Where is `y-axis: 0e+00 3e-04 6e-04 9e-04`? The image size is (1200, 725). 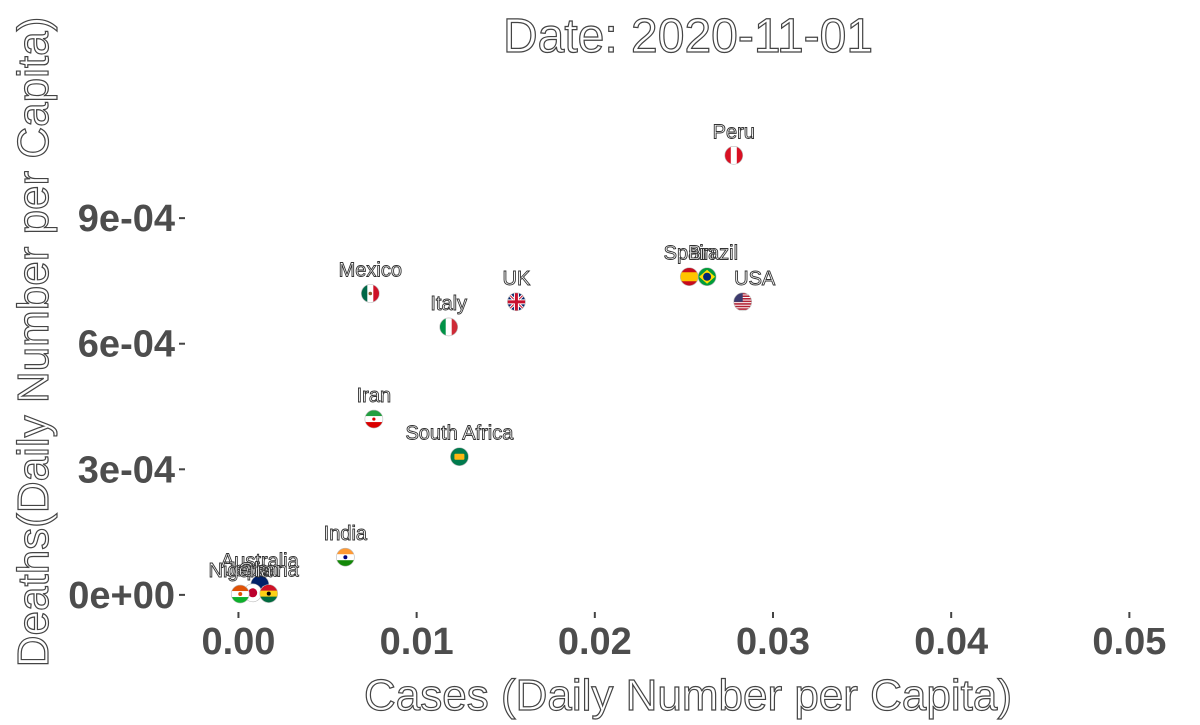 y-axis: 0e+00 3e-04 6e-04 9e-04 is located at coordinates (126, 407).